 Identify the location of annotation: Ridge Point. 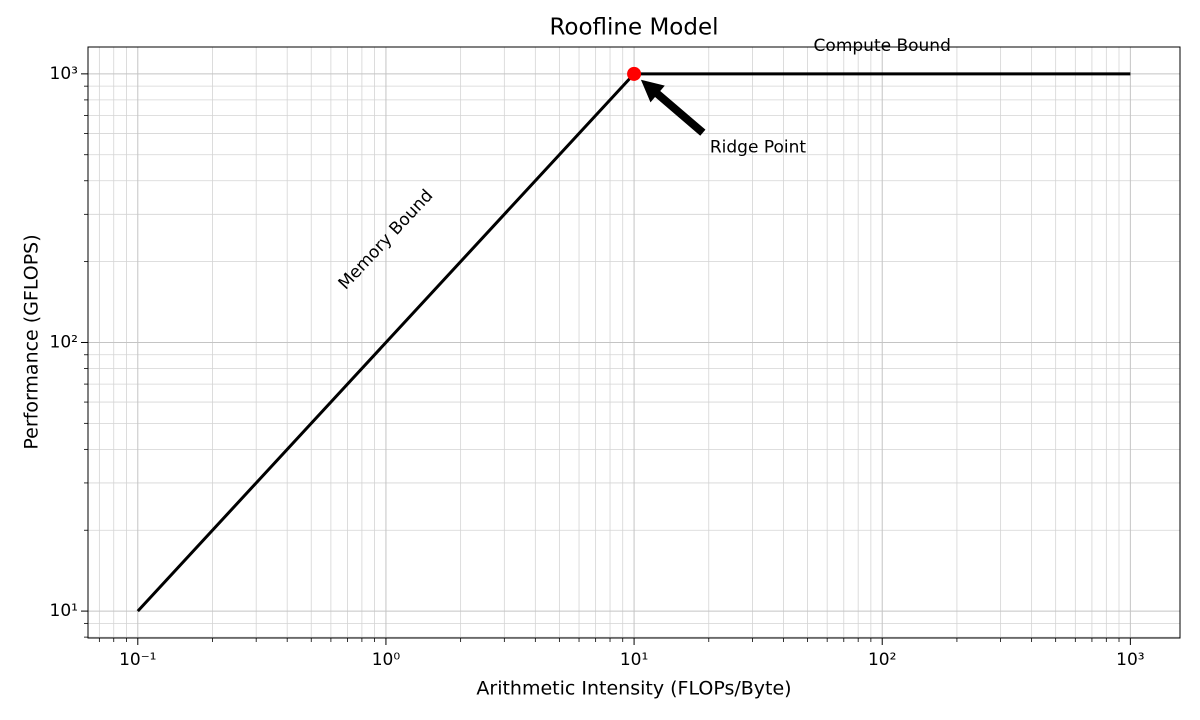
(758, 148).